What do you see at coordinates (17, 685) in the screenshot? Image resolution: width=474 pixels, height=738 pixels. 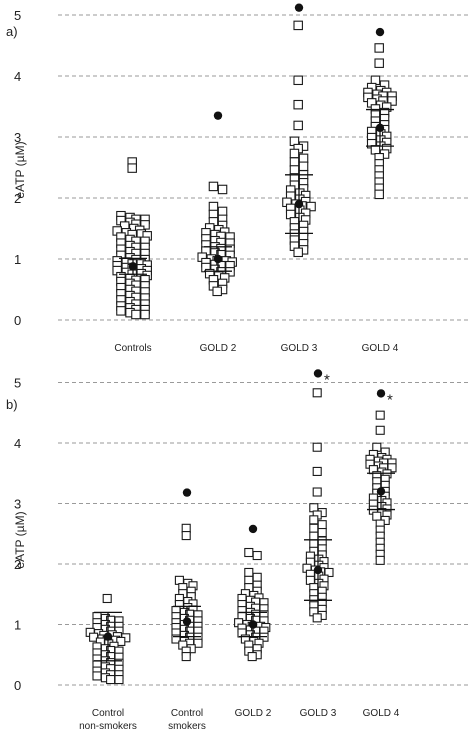 I see `panel-b-y-tick-label: 0` at bounding box center [17, 685].